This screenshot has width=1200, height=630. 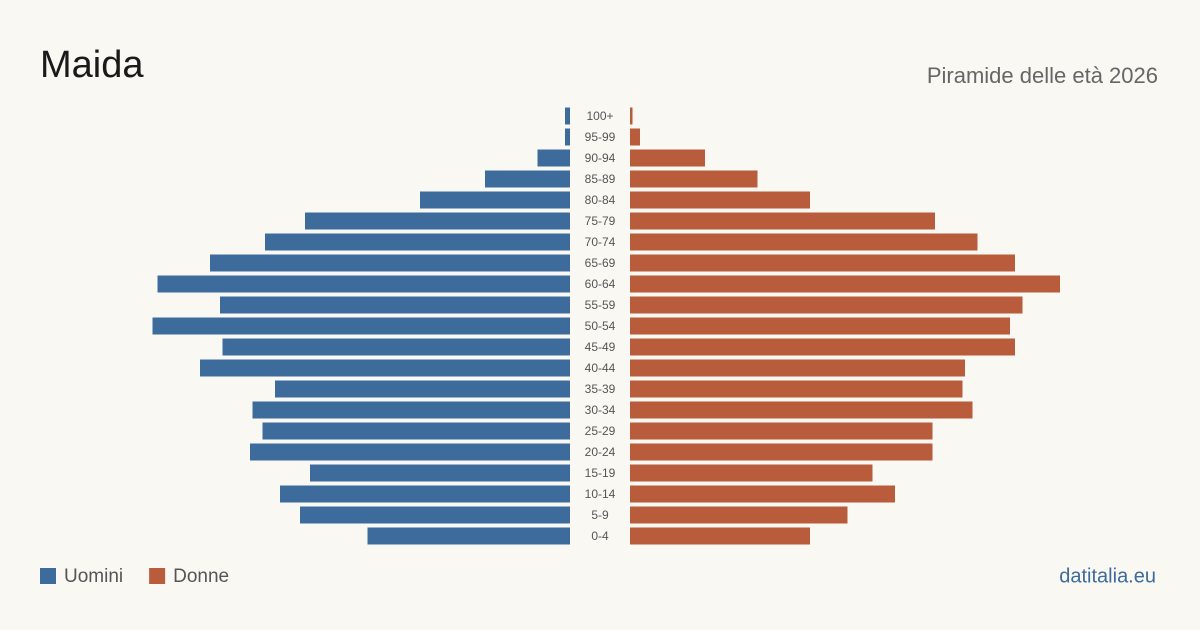 I want to click on legend-label: Uomini, so click(x=93, y=576).